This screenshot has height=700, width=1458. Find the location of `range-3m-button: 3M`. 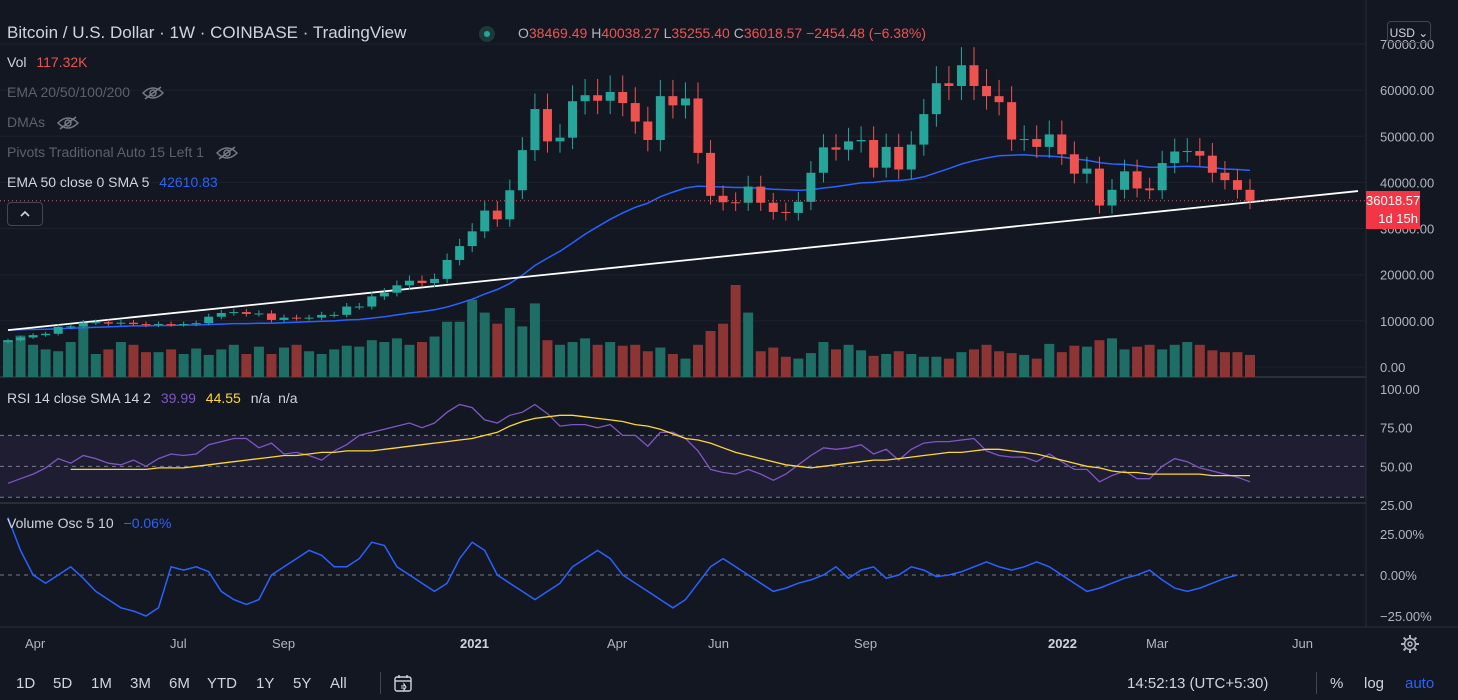

range-3m-button: 3M is located at coordinates (140, 683).